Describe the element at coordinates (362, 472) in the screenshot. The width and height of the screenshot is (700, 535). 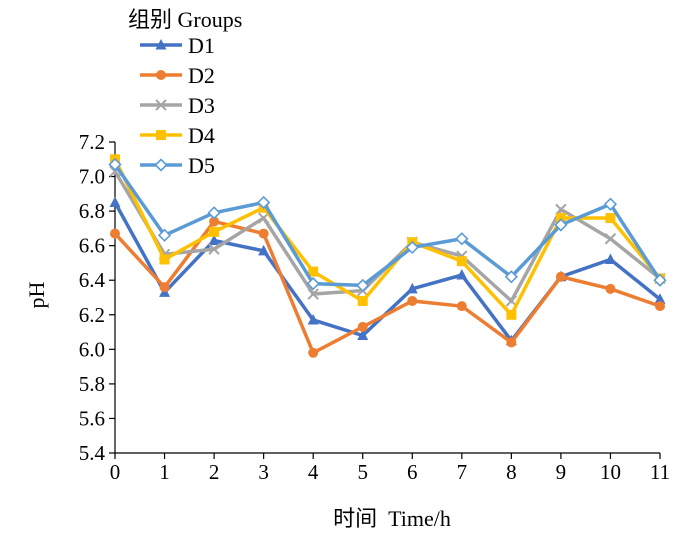
I see `x-tick-label: 5` at that location.